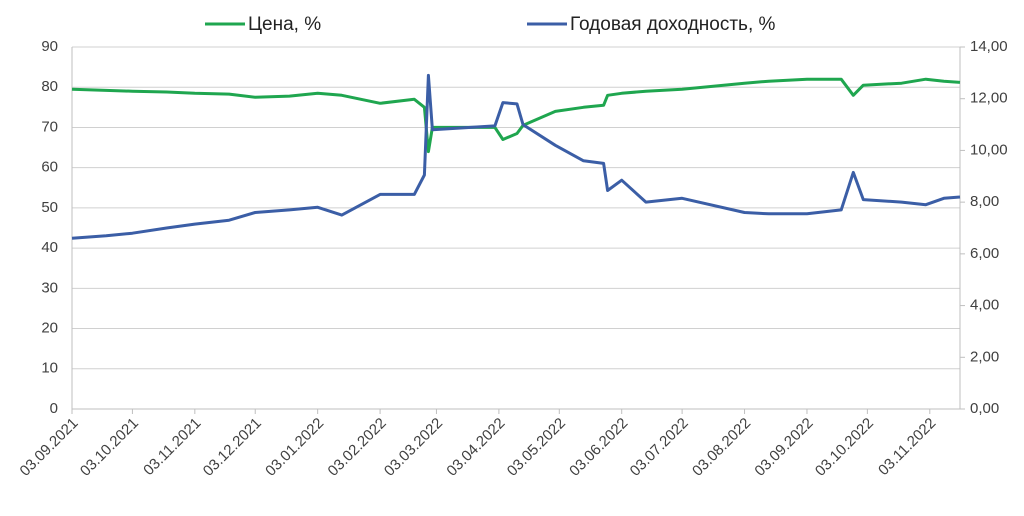 The image size is (1024, 516). I want to click on x-tick-label: 03.01.2022, so click(294, 447).